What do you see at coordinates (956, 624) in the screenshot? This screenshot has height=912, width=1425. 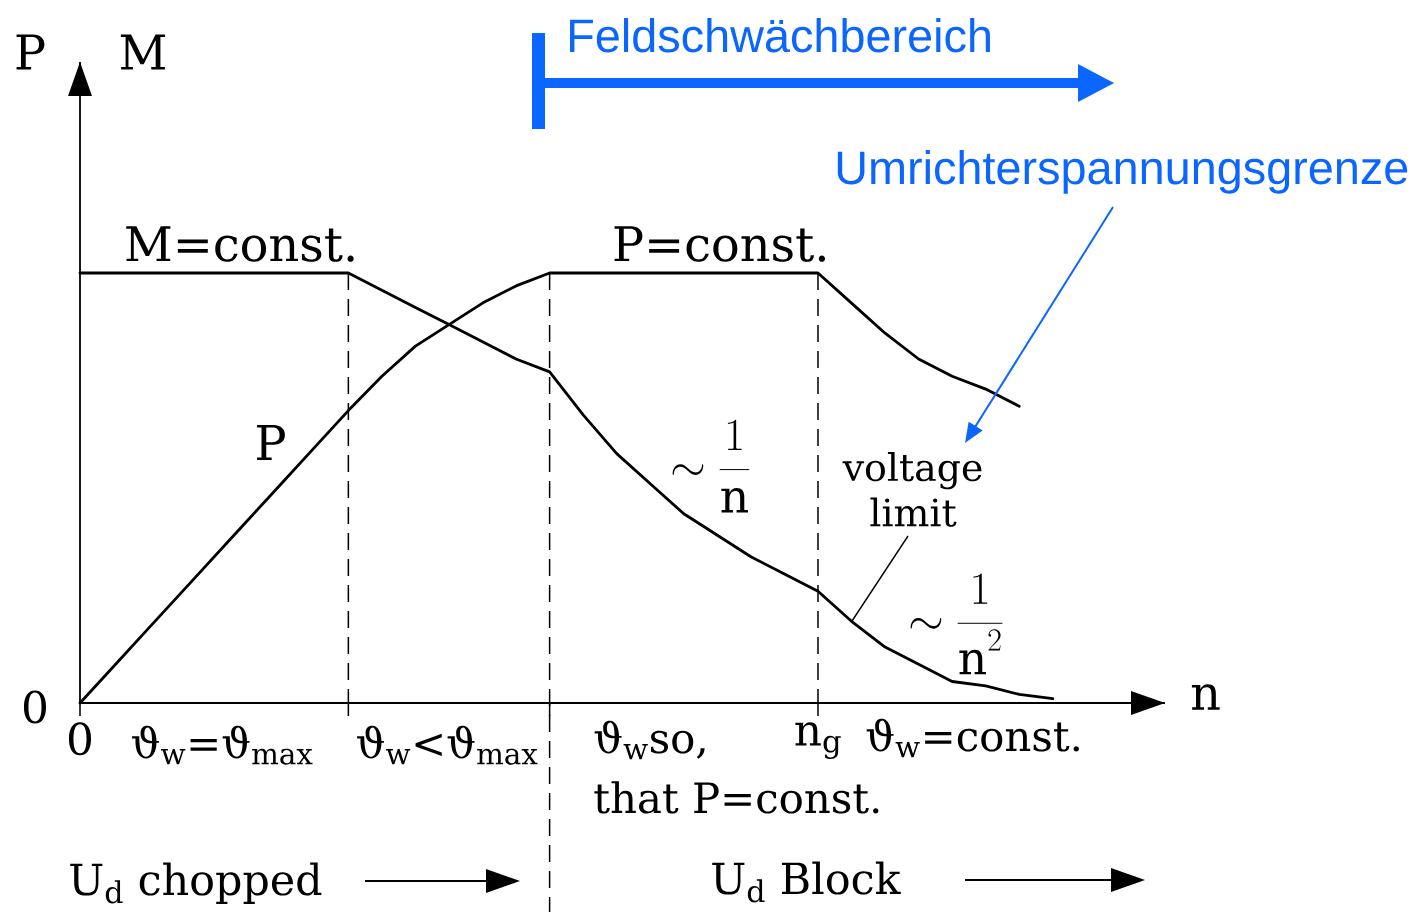 I see `annotation: $\sim\frac{1}{\mathrm{n}^{2}}$` at bounding box center [956, 624].